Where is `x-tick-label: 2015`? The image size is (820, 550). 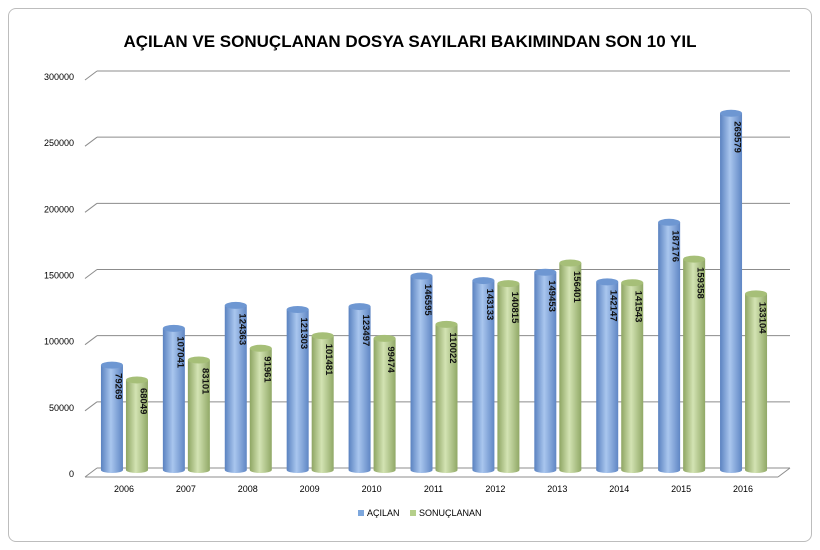 x-tick-label: 2015 is located at coordinates (681, 489).